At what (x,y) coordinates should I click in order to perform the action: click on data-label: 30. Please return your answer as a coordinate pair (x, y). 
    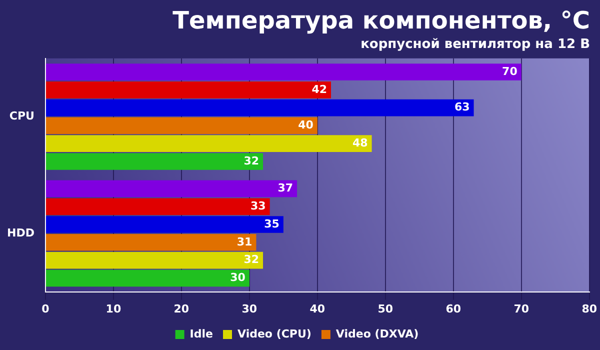
    Looking at the image, I should click on (238, 277).